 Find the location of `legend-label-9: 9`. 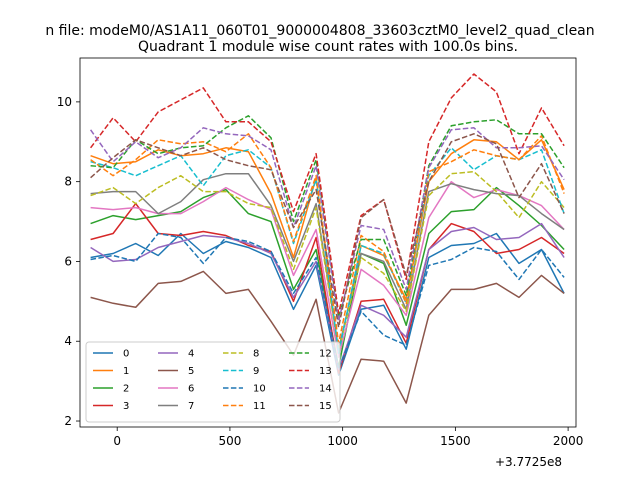

legend-label-9: 9 is located at coordinates (256, 371).